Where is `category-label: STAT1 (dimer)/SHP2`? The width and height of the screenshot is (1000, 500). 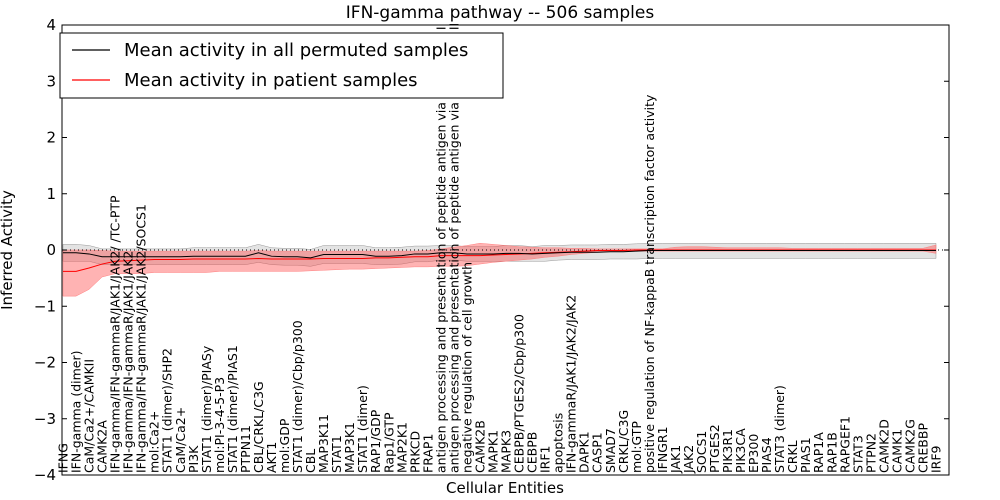 category-label: STAT1 (dimer)/SHP2 is located at coordinates (167, 410).